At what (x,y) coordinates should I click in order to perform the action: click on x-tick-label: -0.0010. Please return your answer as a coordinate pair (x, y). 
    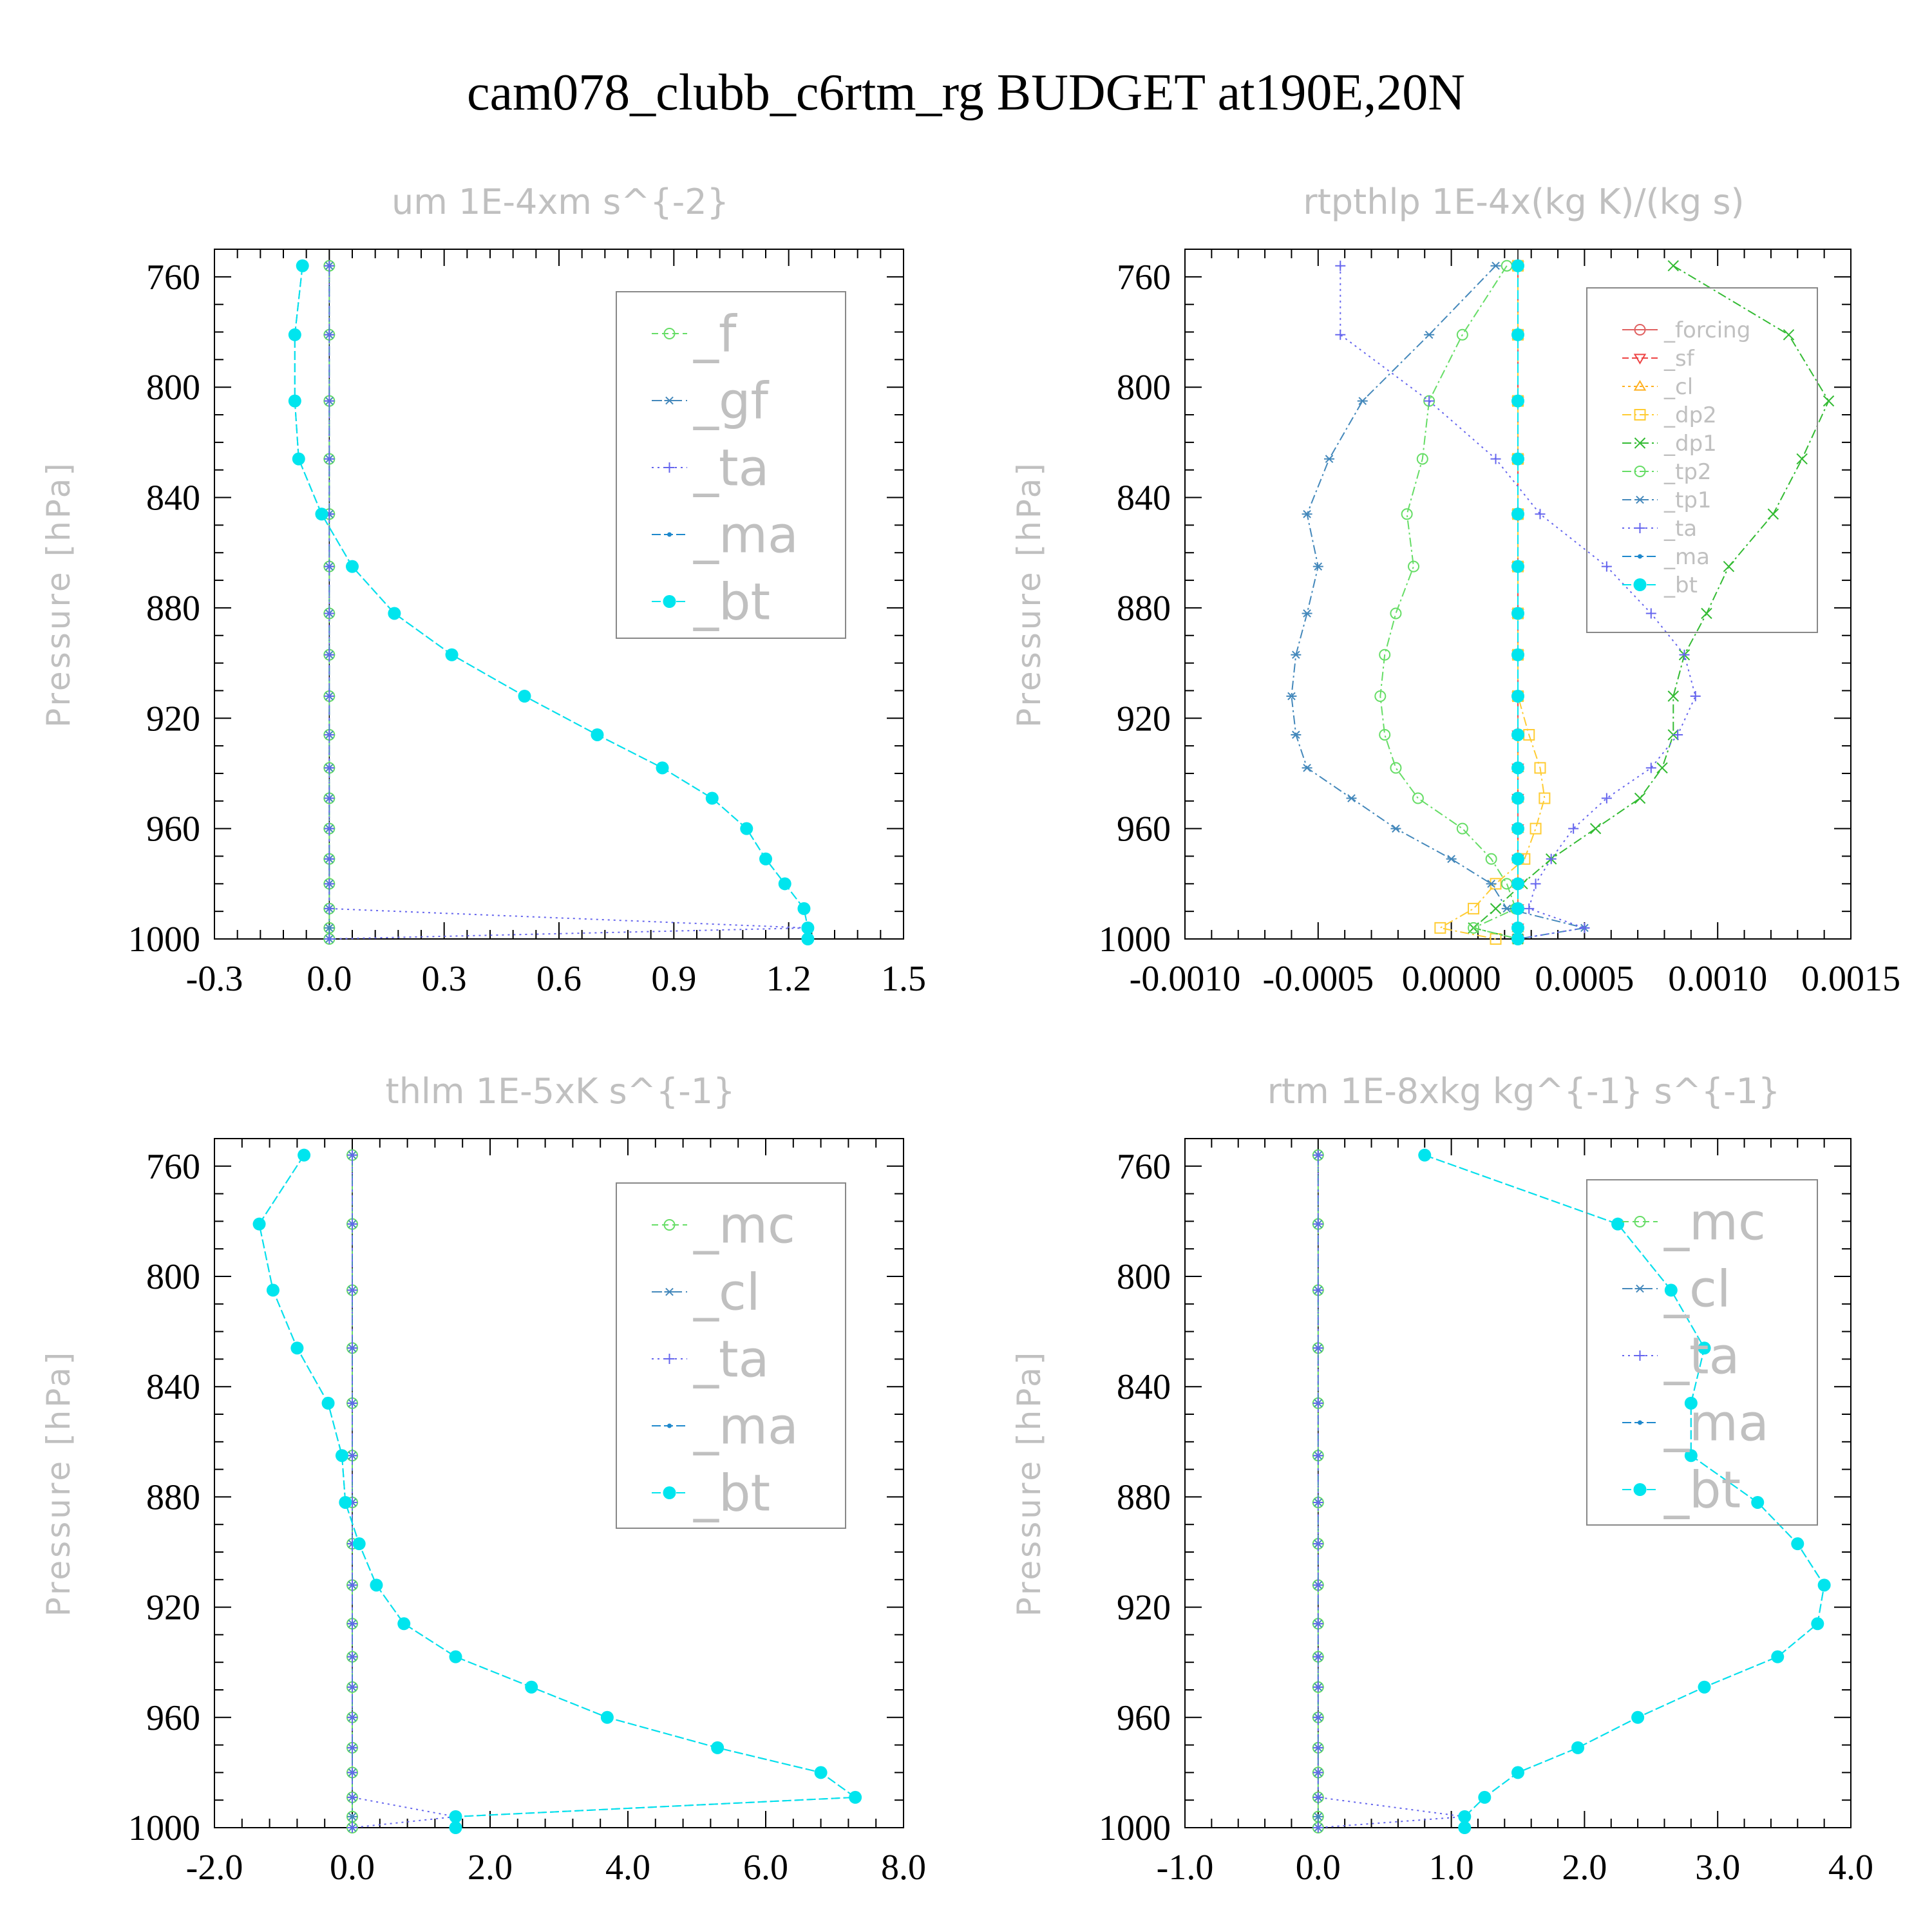
    Looking at the image, I should click on (1186, 979).